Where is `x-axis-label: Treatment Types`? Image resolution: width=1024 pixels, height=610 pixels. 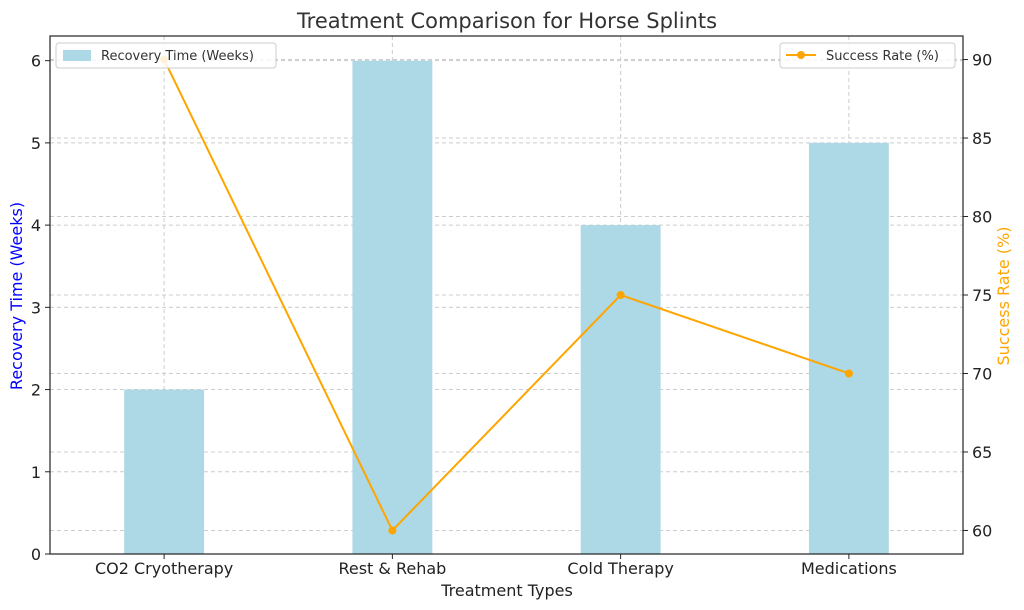 x-axis-label: Treatment Types is located at coordinates (506, 590).